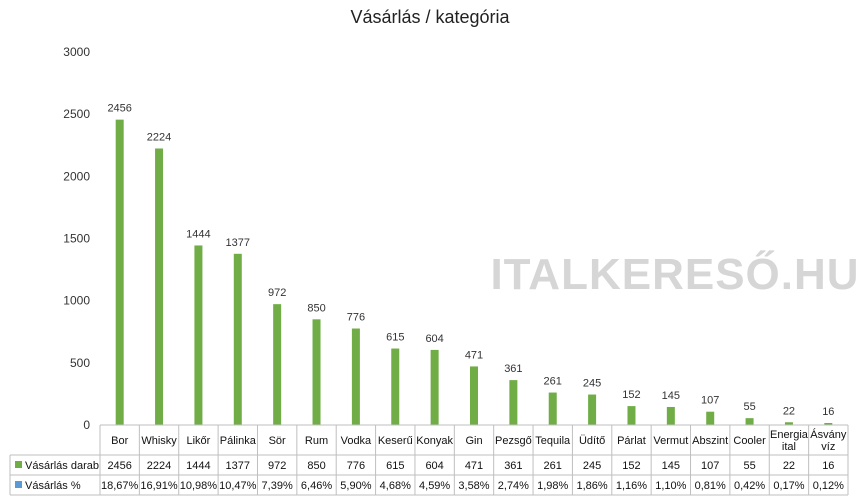  What do you see at coordinates (710, 486) in the screenshot?
I see `table-cell: 0,81%` at bounding box center [710, 486].